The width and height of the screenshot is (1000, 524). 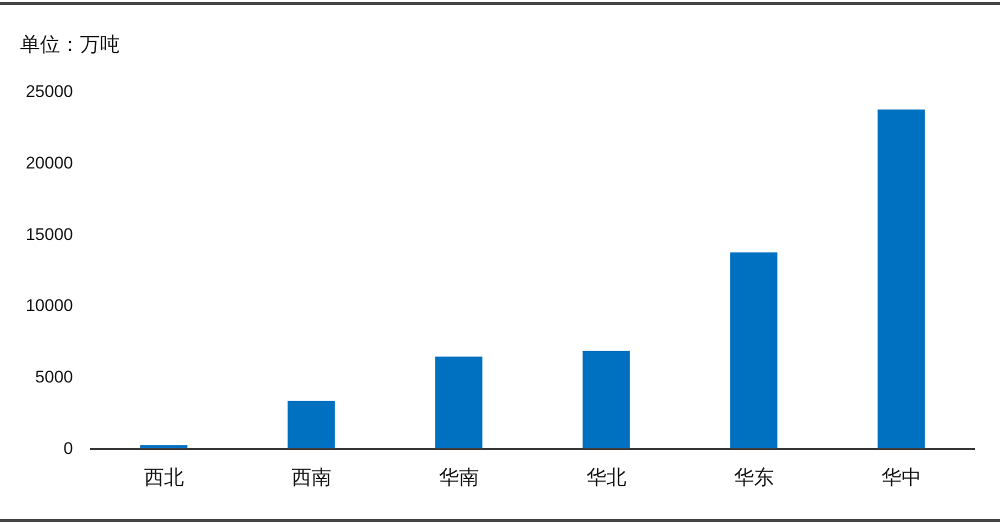 What do you see at coordinates (754, 478) in the screenshot?
I see `x-tick-label: 华东` at bounding box center [754, 478].